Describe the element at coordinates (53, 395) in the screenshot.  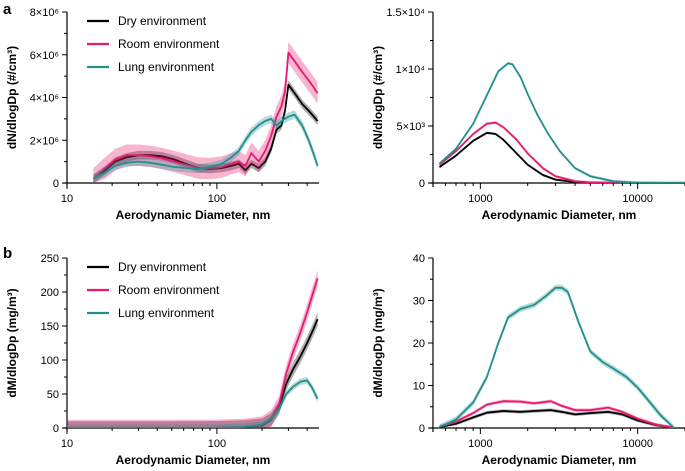
I see `y-tick-label: 50` at that location.